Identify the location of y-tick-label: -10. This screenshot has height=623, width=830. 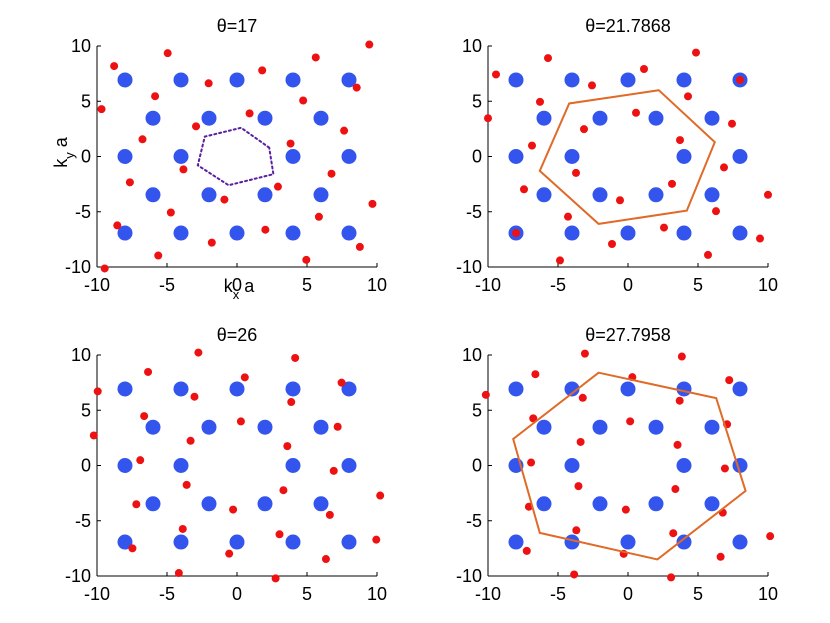
(78, 576).